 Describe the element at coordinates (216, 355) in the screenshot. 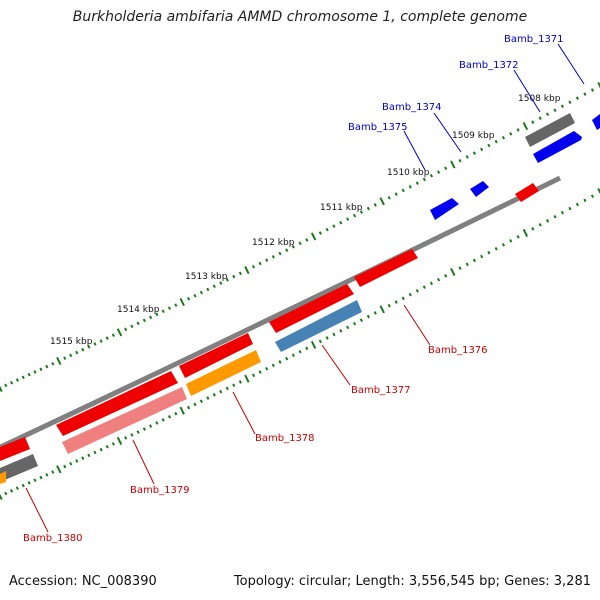

I see `gene-bamb-1378-red` at that location.